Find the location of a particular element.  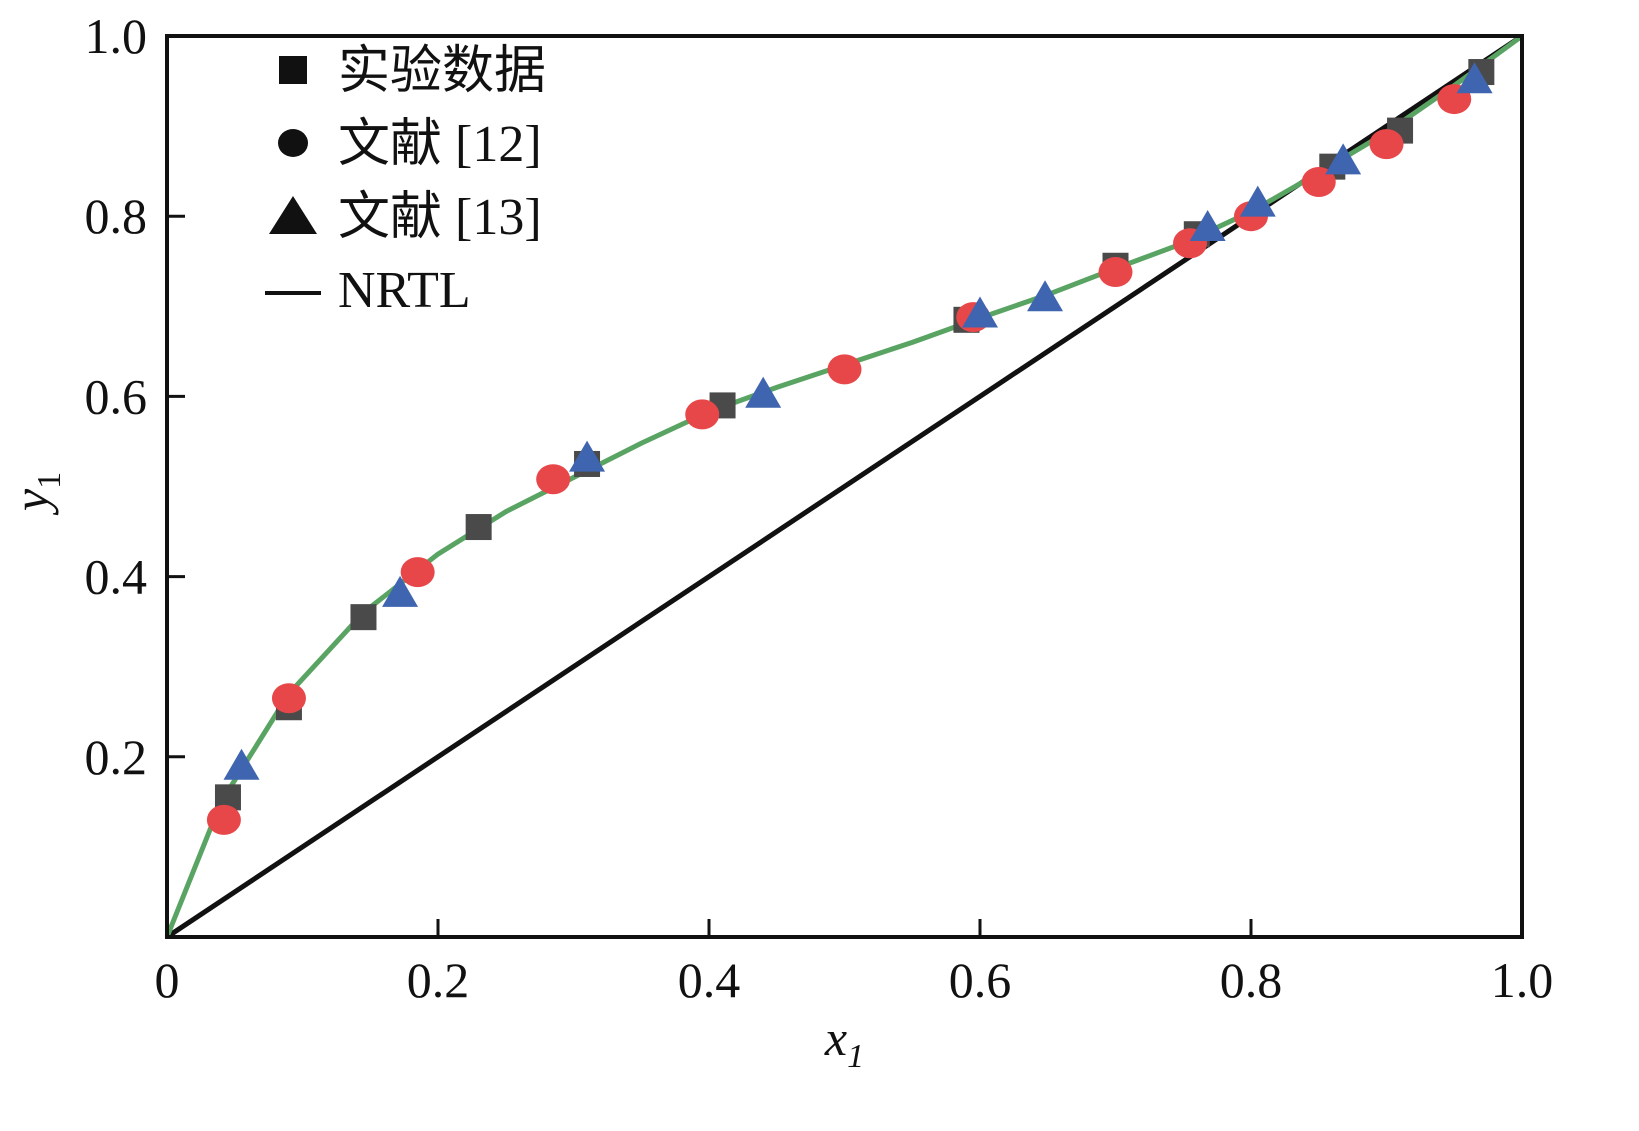

y-axis-title-main: y is located at coordinates (31, 502).